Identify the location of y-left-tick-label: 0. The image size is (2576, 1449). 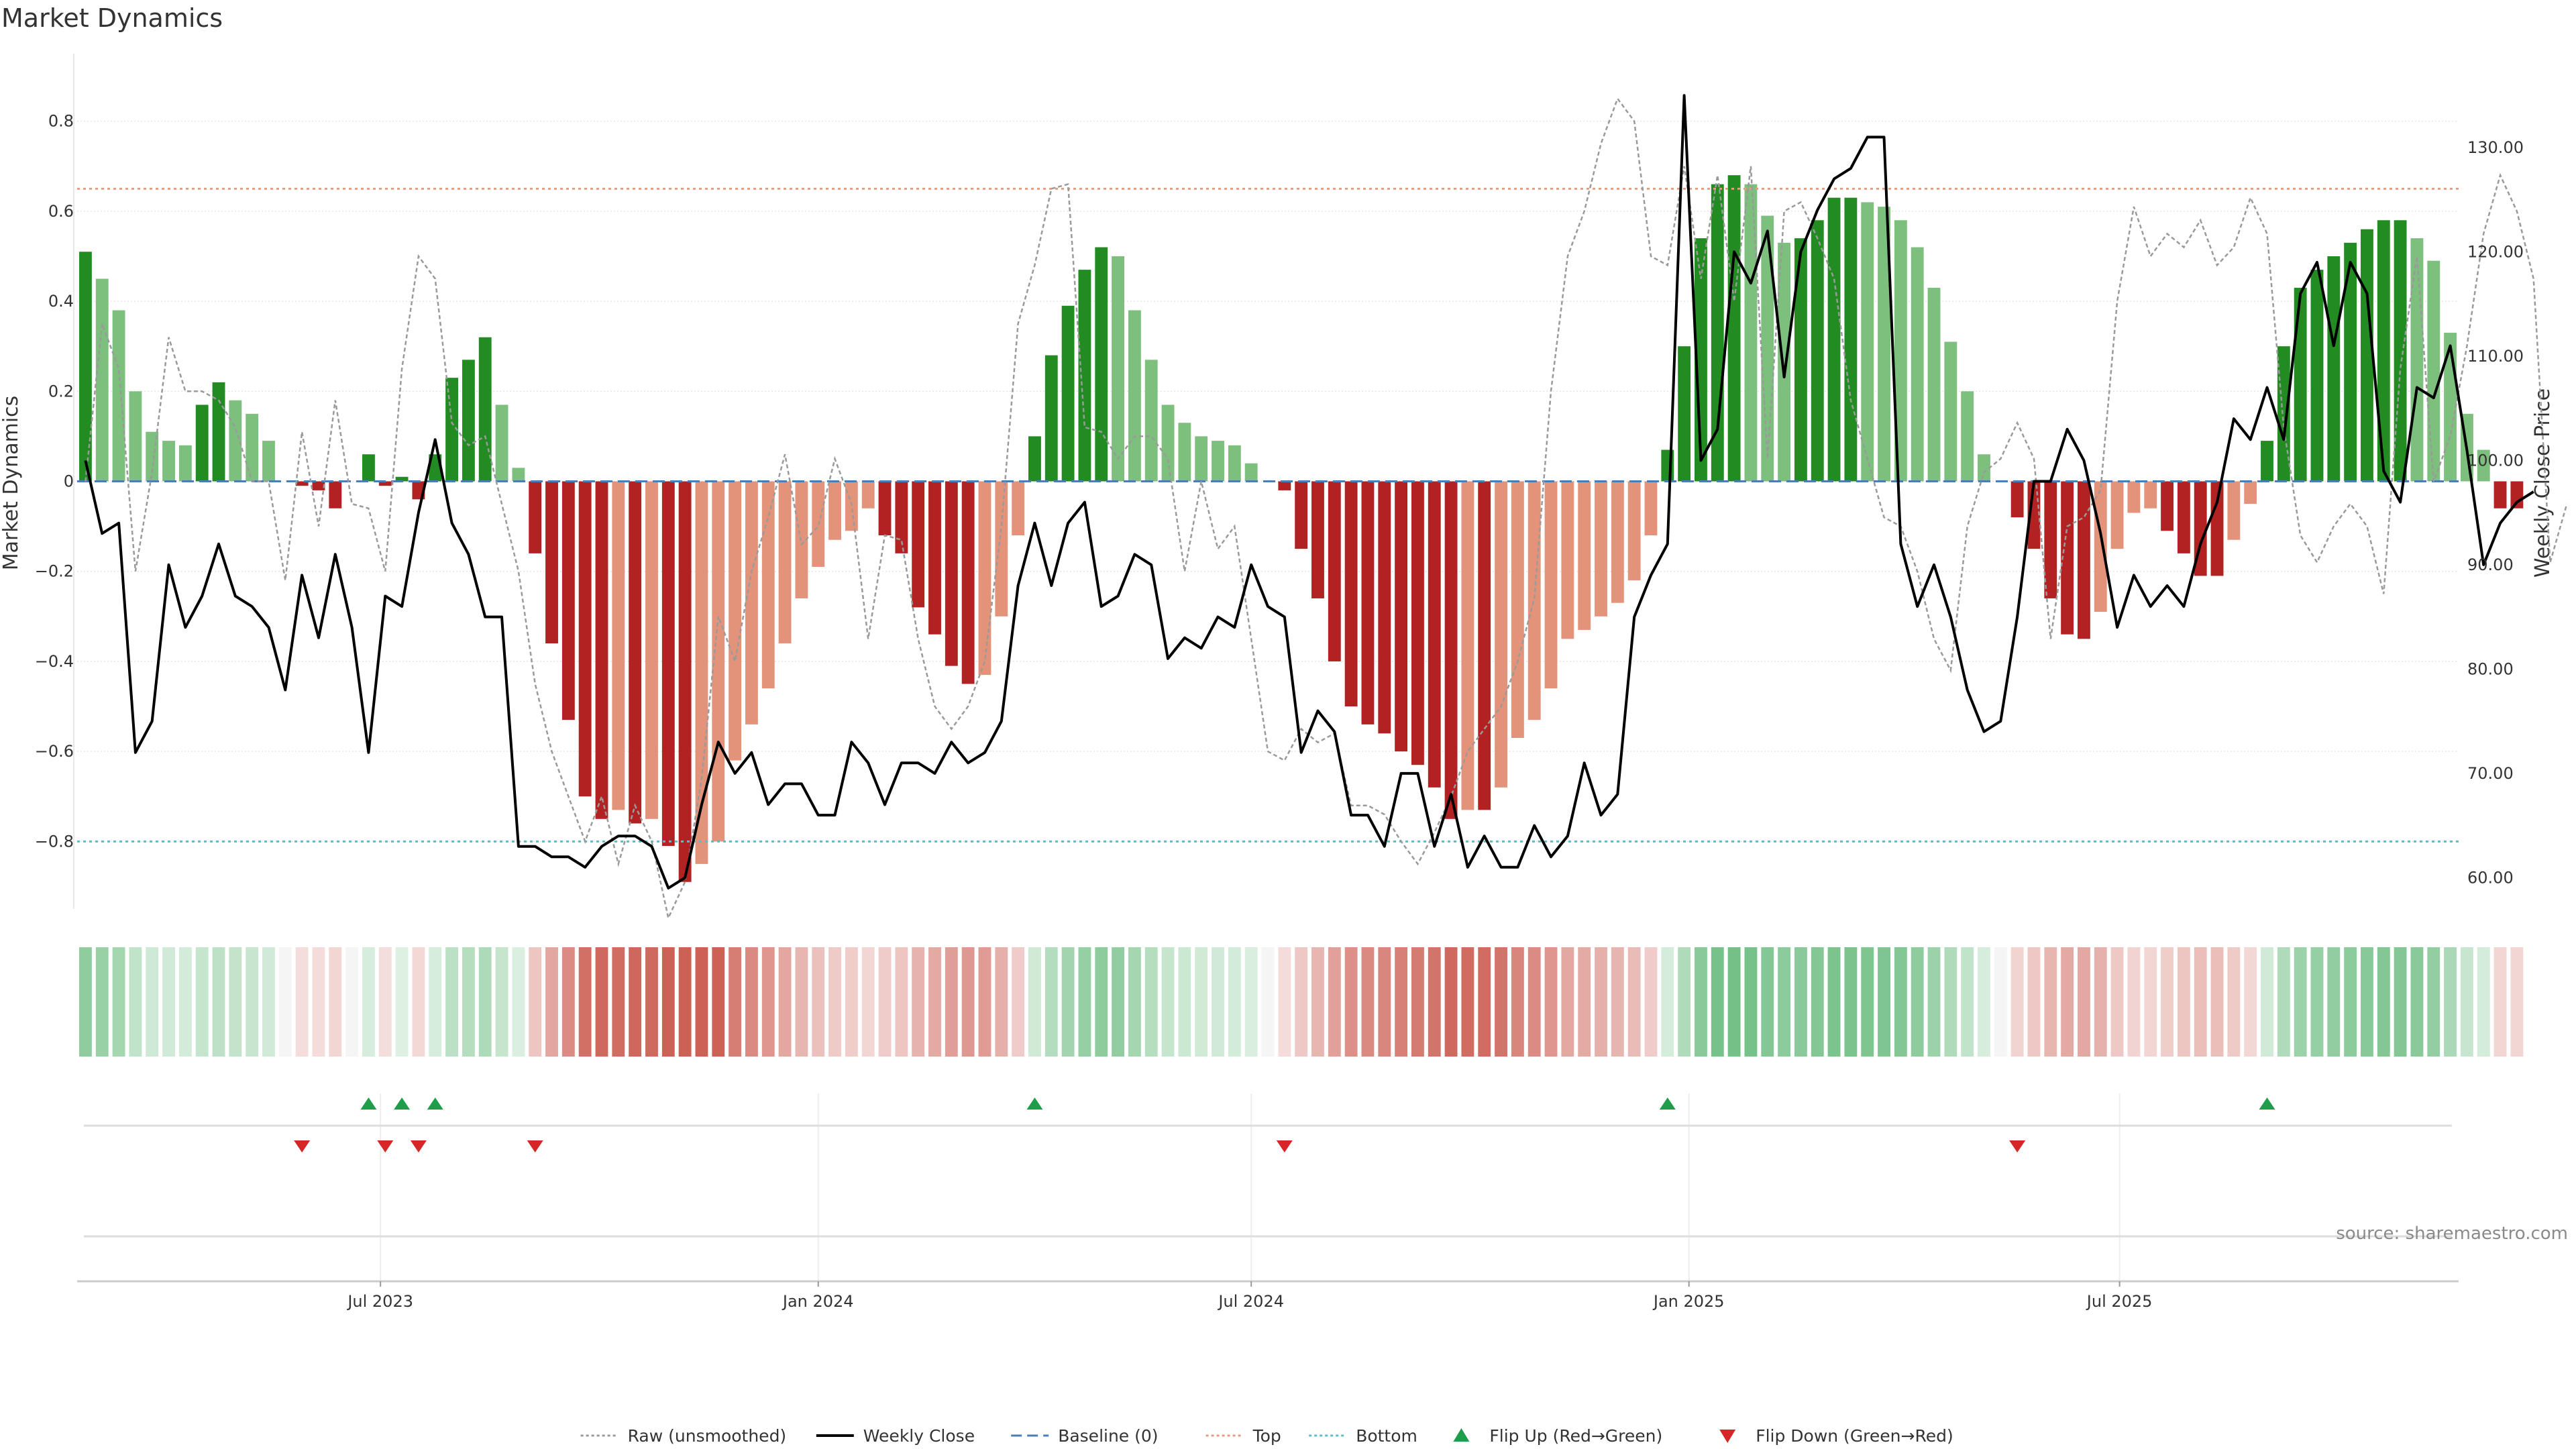
(69, 481).